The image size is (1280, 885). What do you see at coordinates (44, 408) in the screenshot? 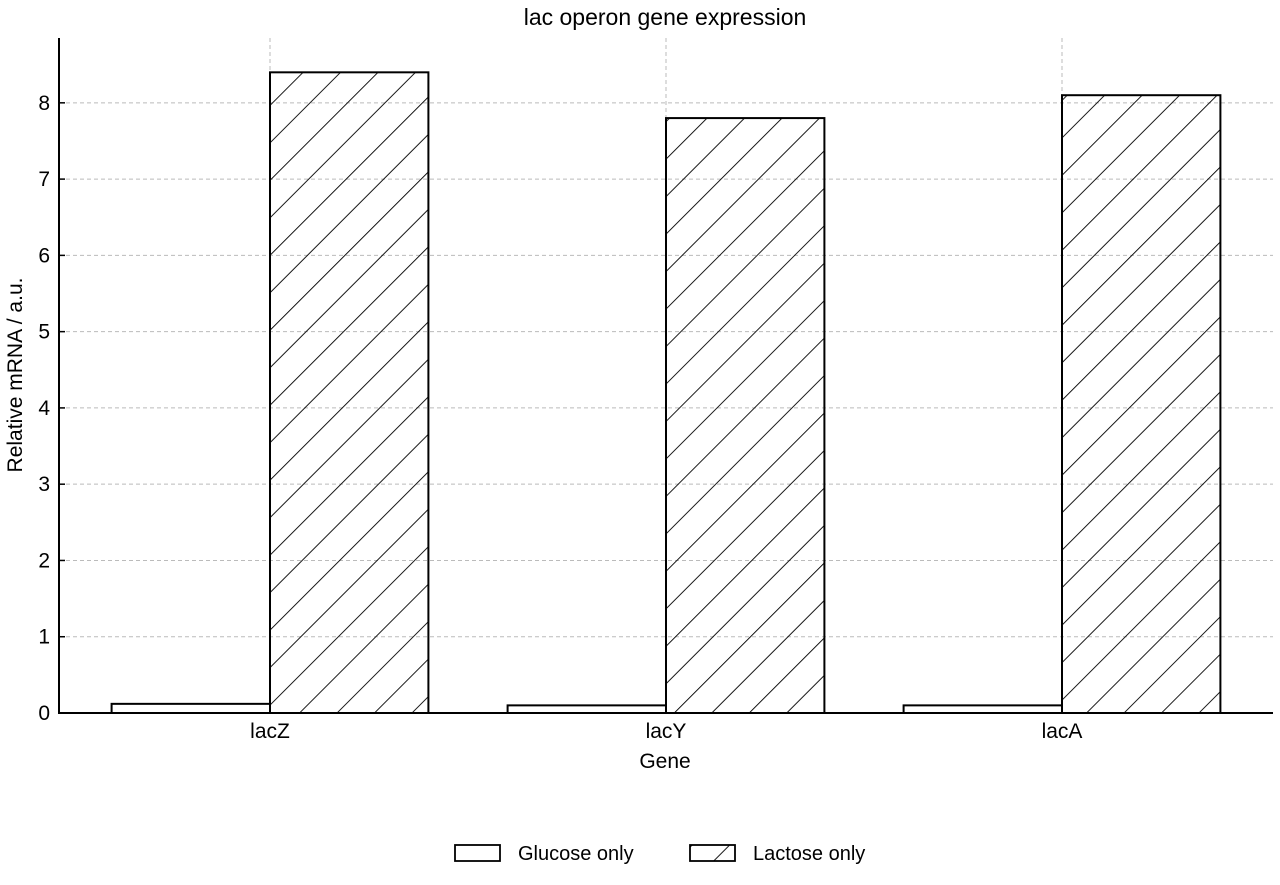
I see `y-tick-label: 4` at bounding box center [44, 408].